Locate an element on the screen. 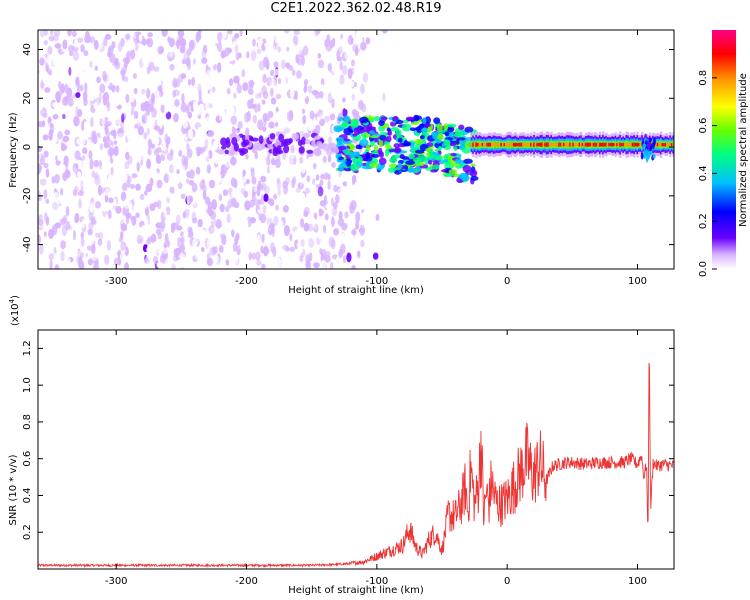 The width and height of the screenshot is (750, 600). snr-x-tick-label: 100 is located at coordinates (637, 581).